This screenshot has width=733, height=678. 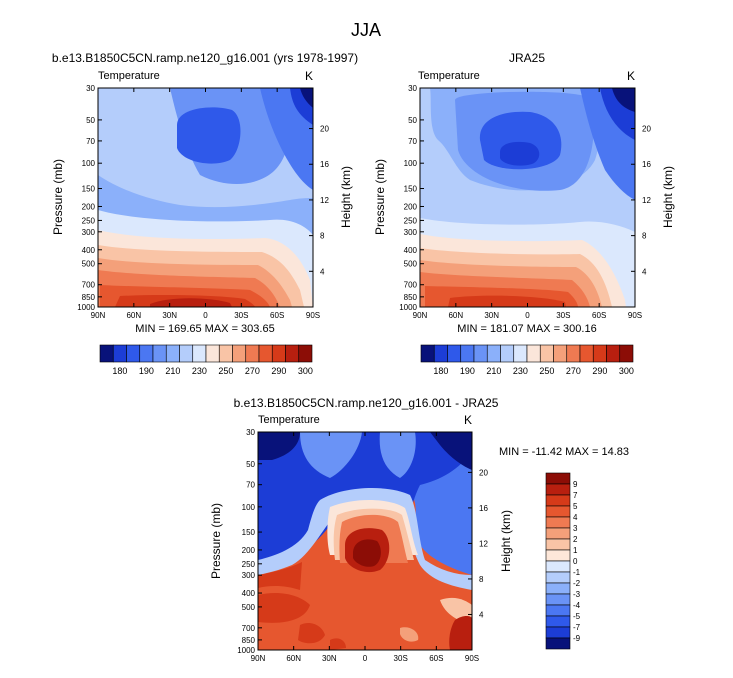 I want to click on x-tick-label: 30S, so click(x=241, y=315).